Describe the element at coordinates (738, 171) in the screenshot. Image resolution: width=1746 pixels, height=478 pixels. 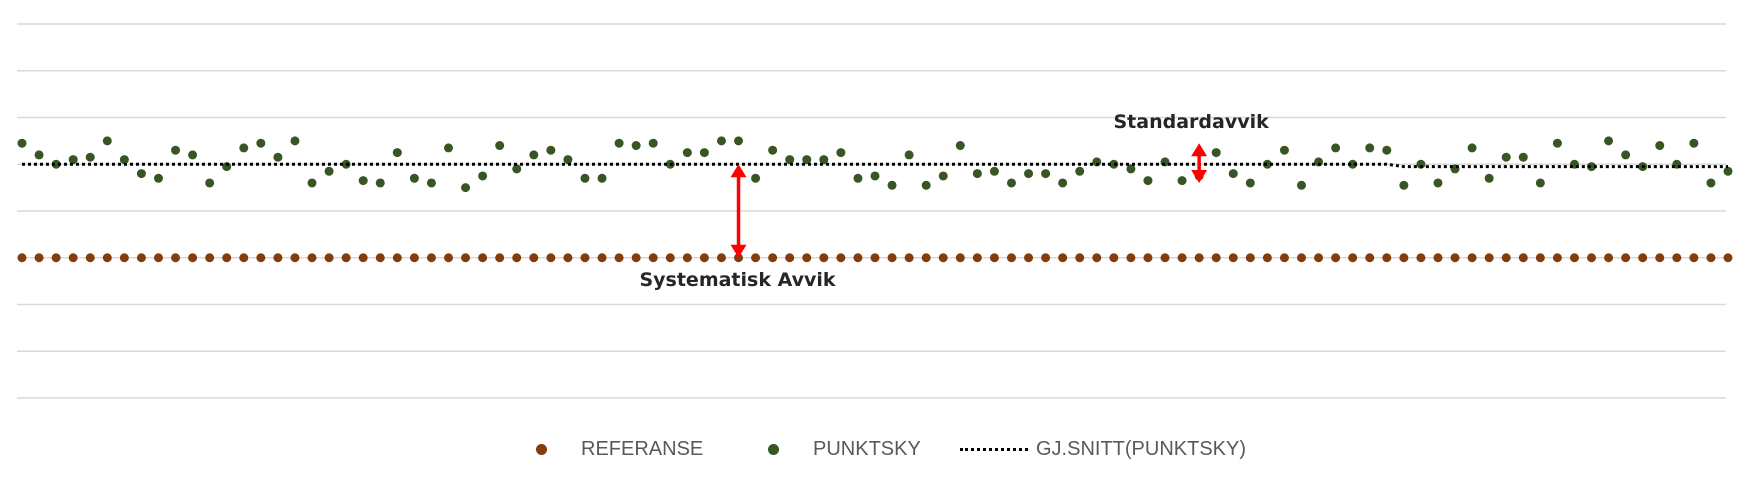
I see `systematisk-avvik-arrow-head` at that location.